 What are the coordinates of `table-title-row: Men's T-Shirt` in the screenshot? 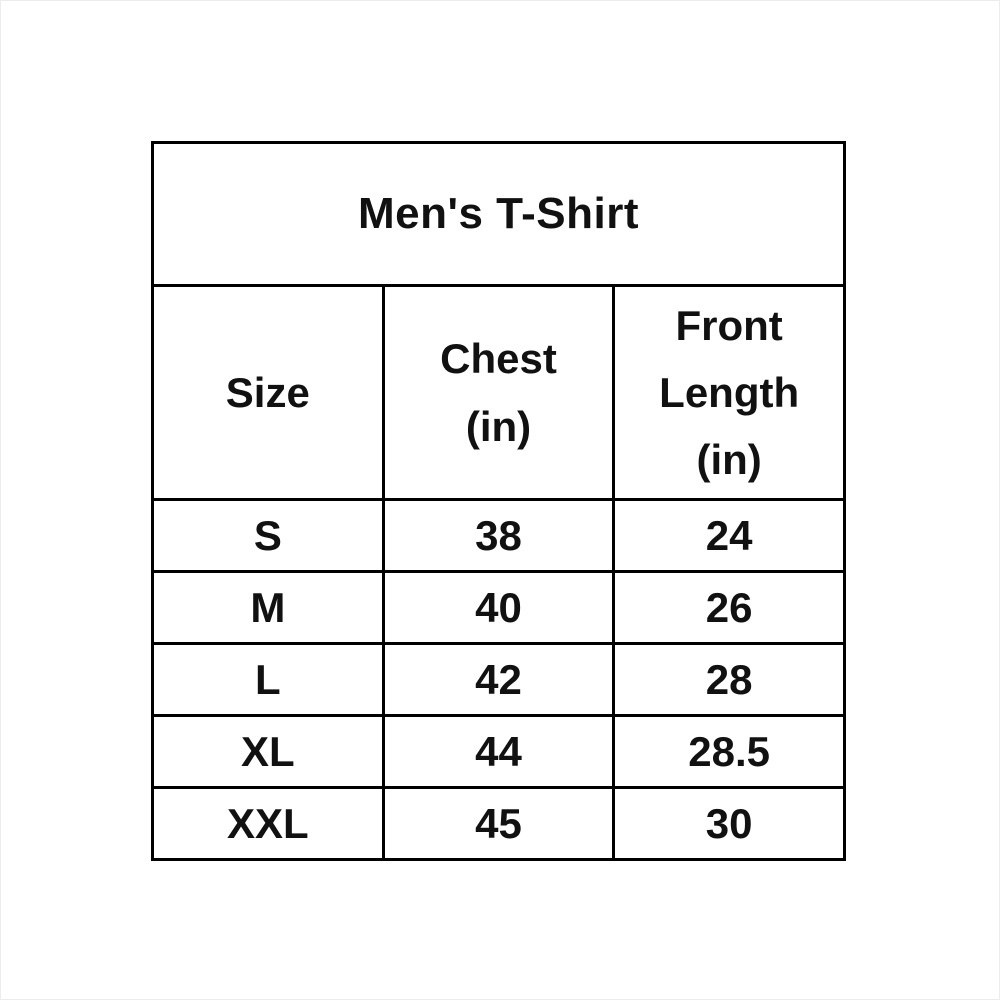 It's located at (498, 214).